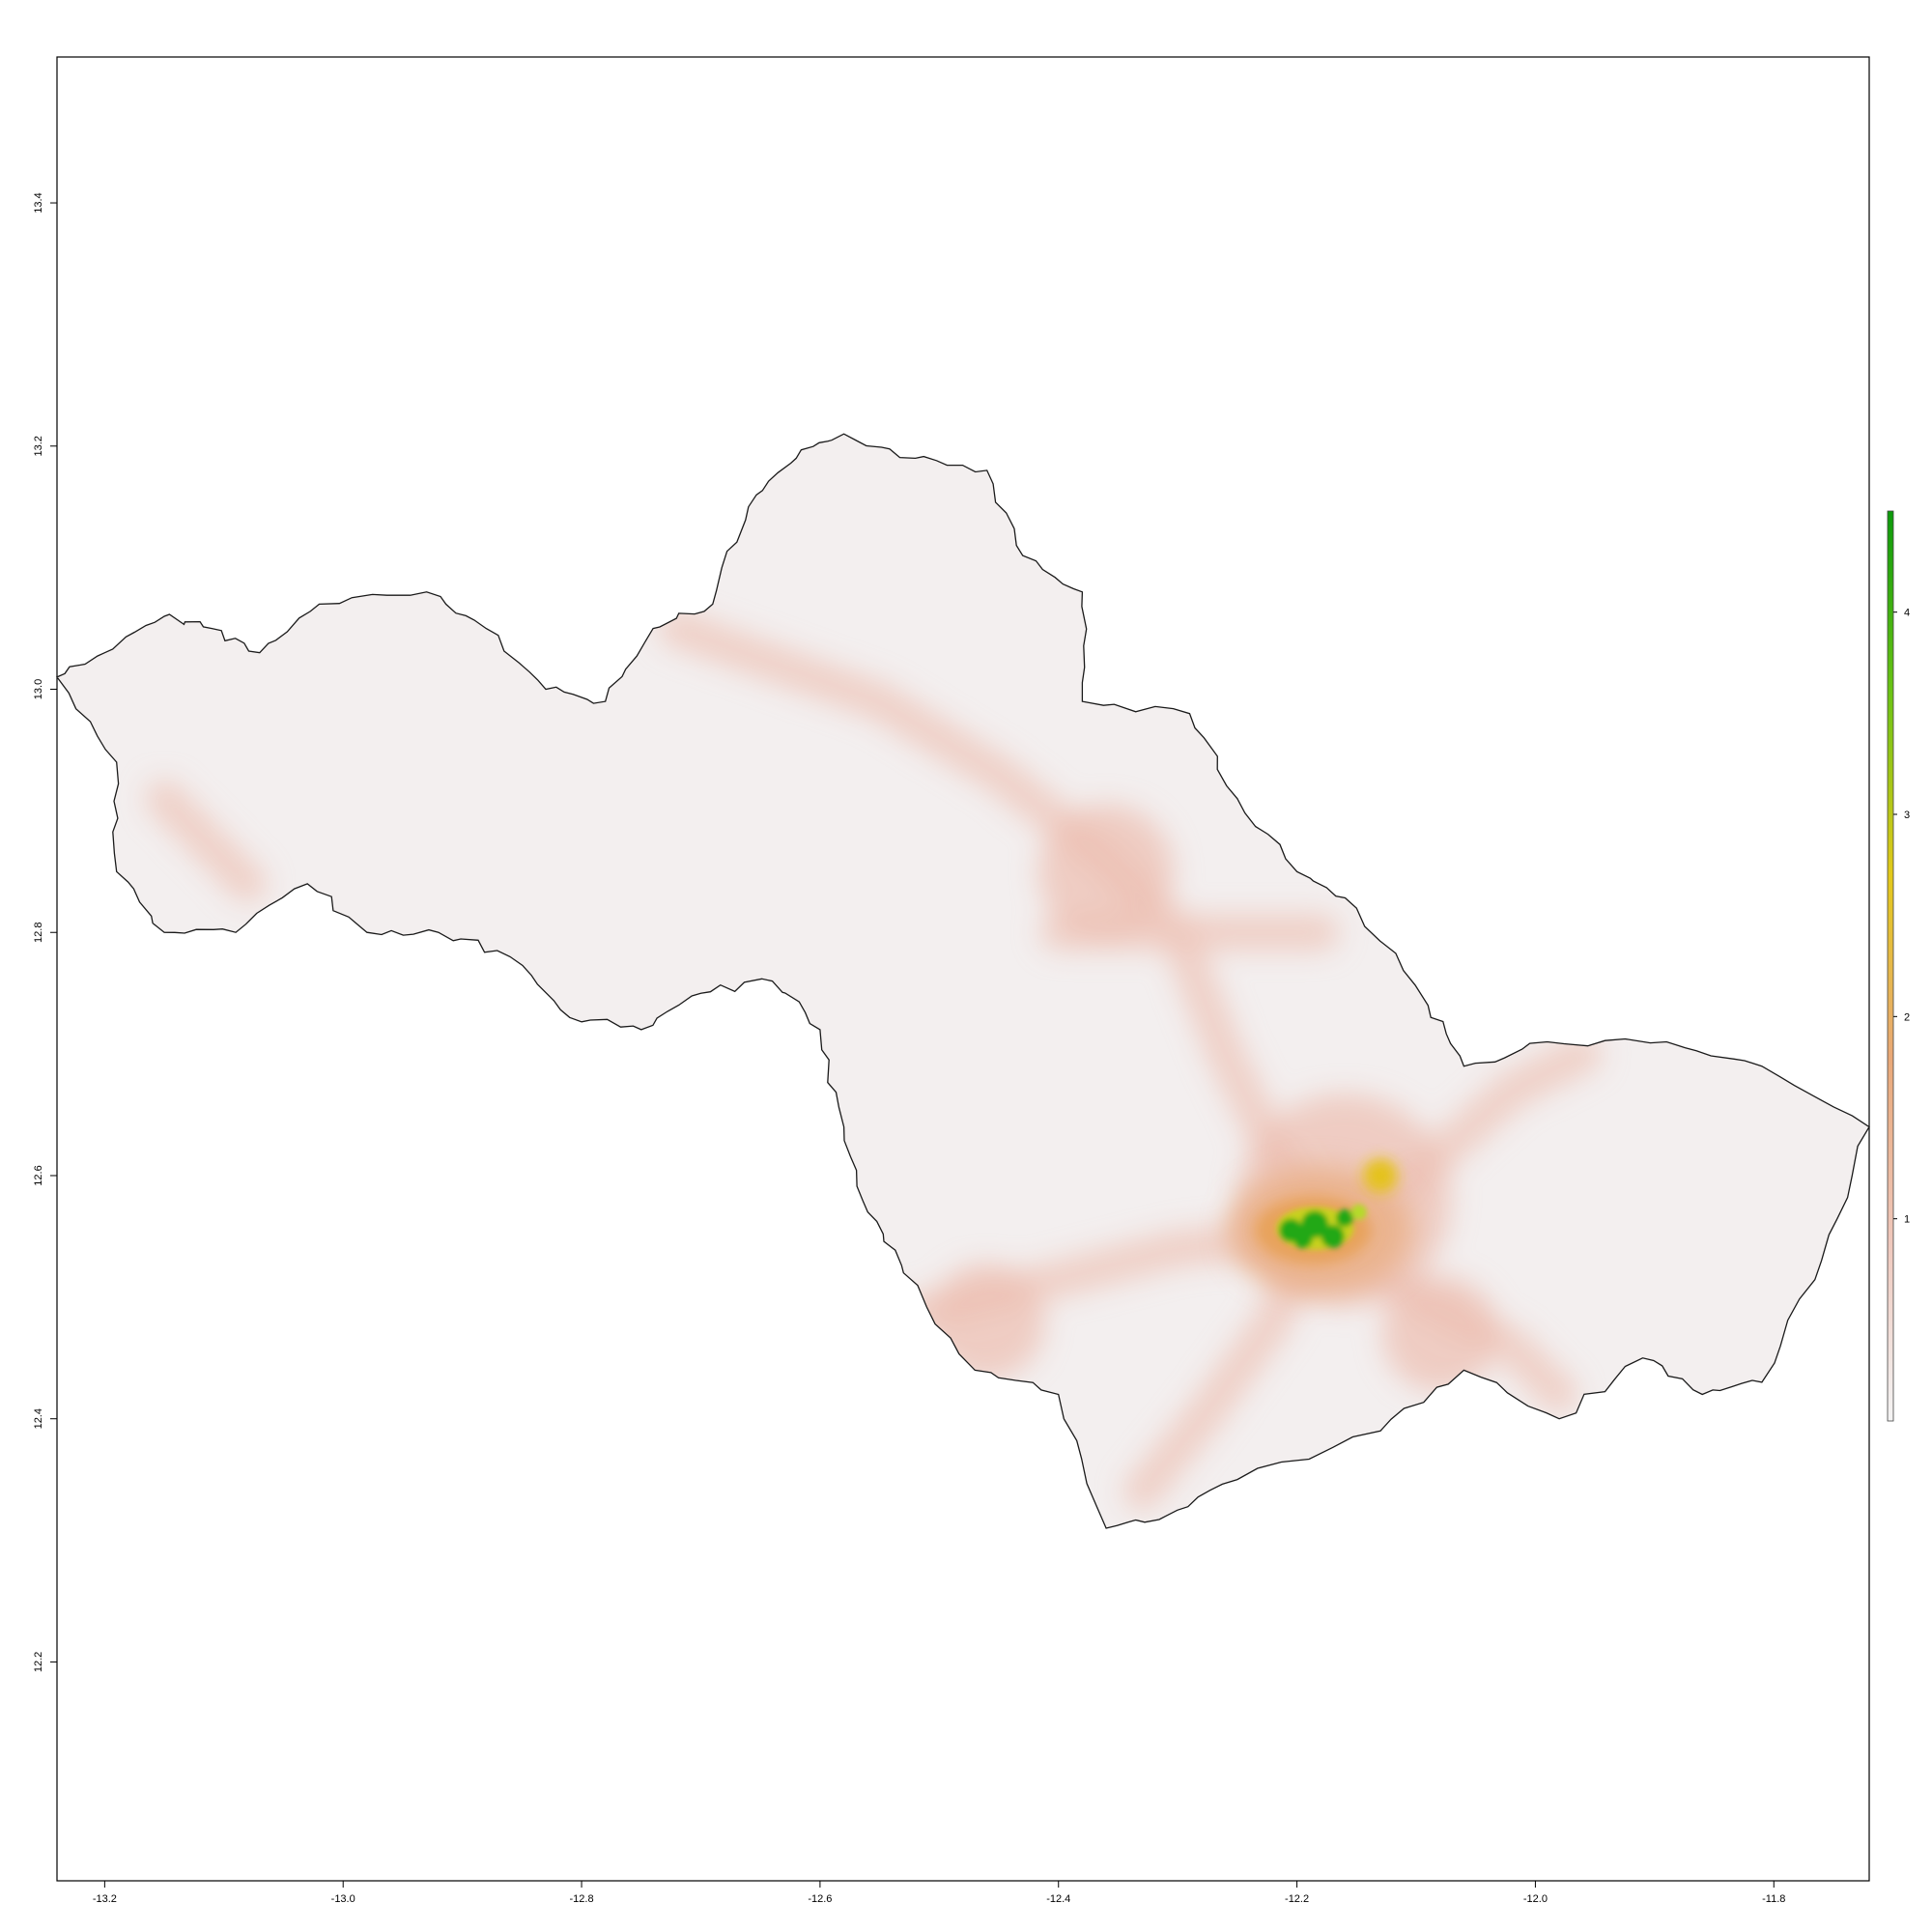 The width and height of the screenshot is (1932, 1932). I want to click on x-axis: -13.2 -13.0 -12.8 -12.6 -12.4 -12.2 -12.0 -11.8, so click(939, 1893).